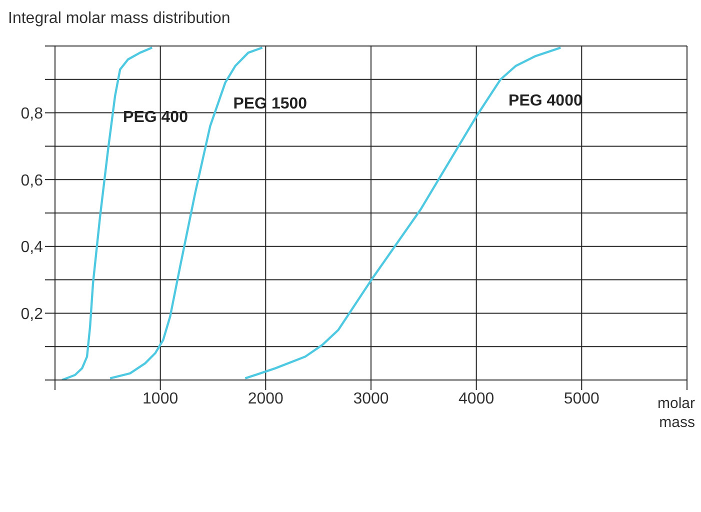 Image resolution: width=701 pixels, height=512 pixels. What do you see at coordinates (266, 399) in the screenshot?
I see `x-tick-label: 2000` at bounding box center [266, 399].